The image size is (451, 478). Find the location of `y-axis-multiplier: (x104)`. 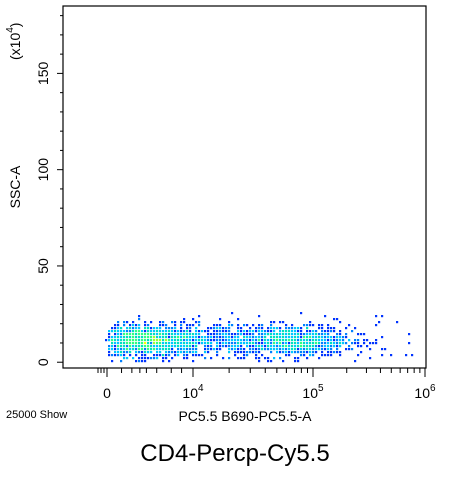

y-axis-multiplier: (x104) is located at coordinates (14, 41).